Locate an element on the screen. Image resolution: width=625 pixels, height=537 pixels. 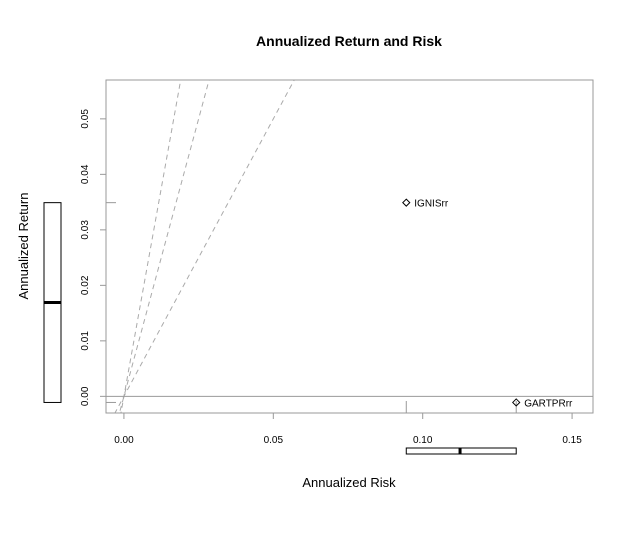
y-tick-label: 0.05 is located at coordinates (85, 119).